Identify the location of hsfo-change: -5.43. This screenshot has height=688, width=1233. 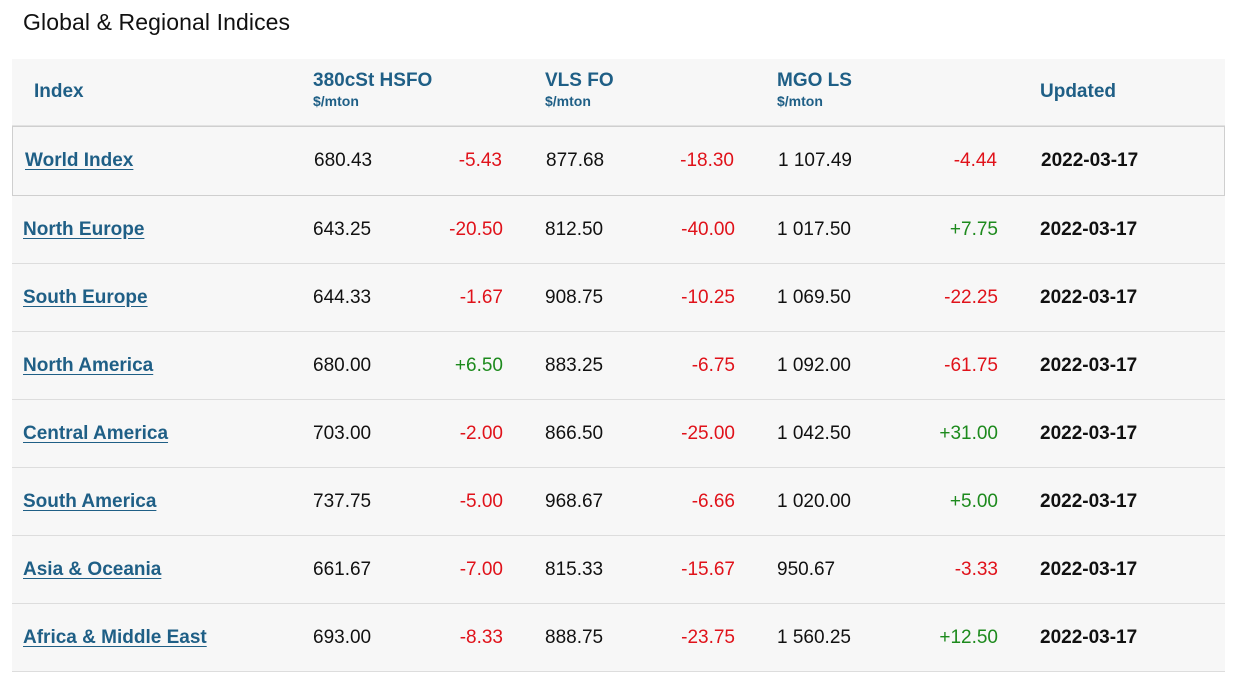
(480, 160).